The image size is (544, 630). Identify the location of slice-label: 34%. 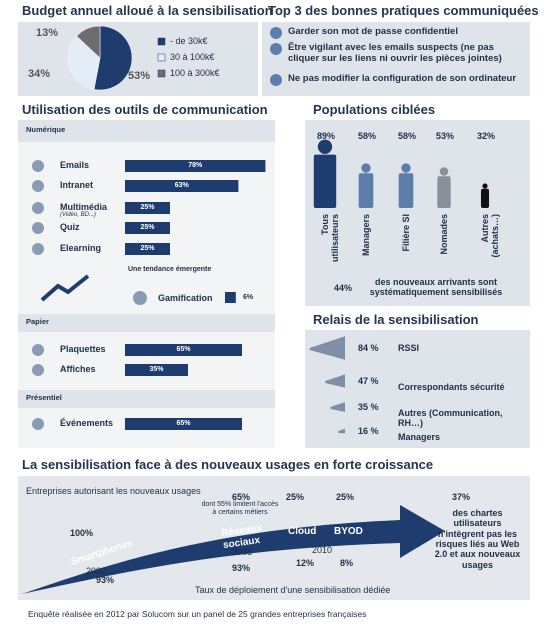
(39, 74).